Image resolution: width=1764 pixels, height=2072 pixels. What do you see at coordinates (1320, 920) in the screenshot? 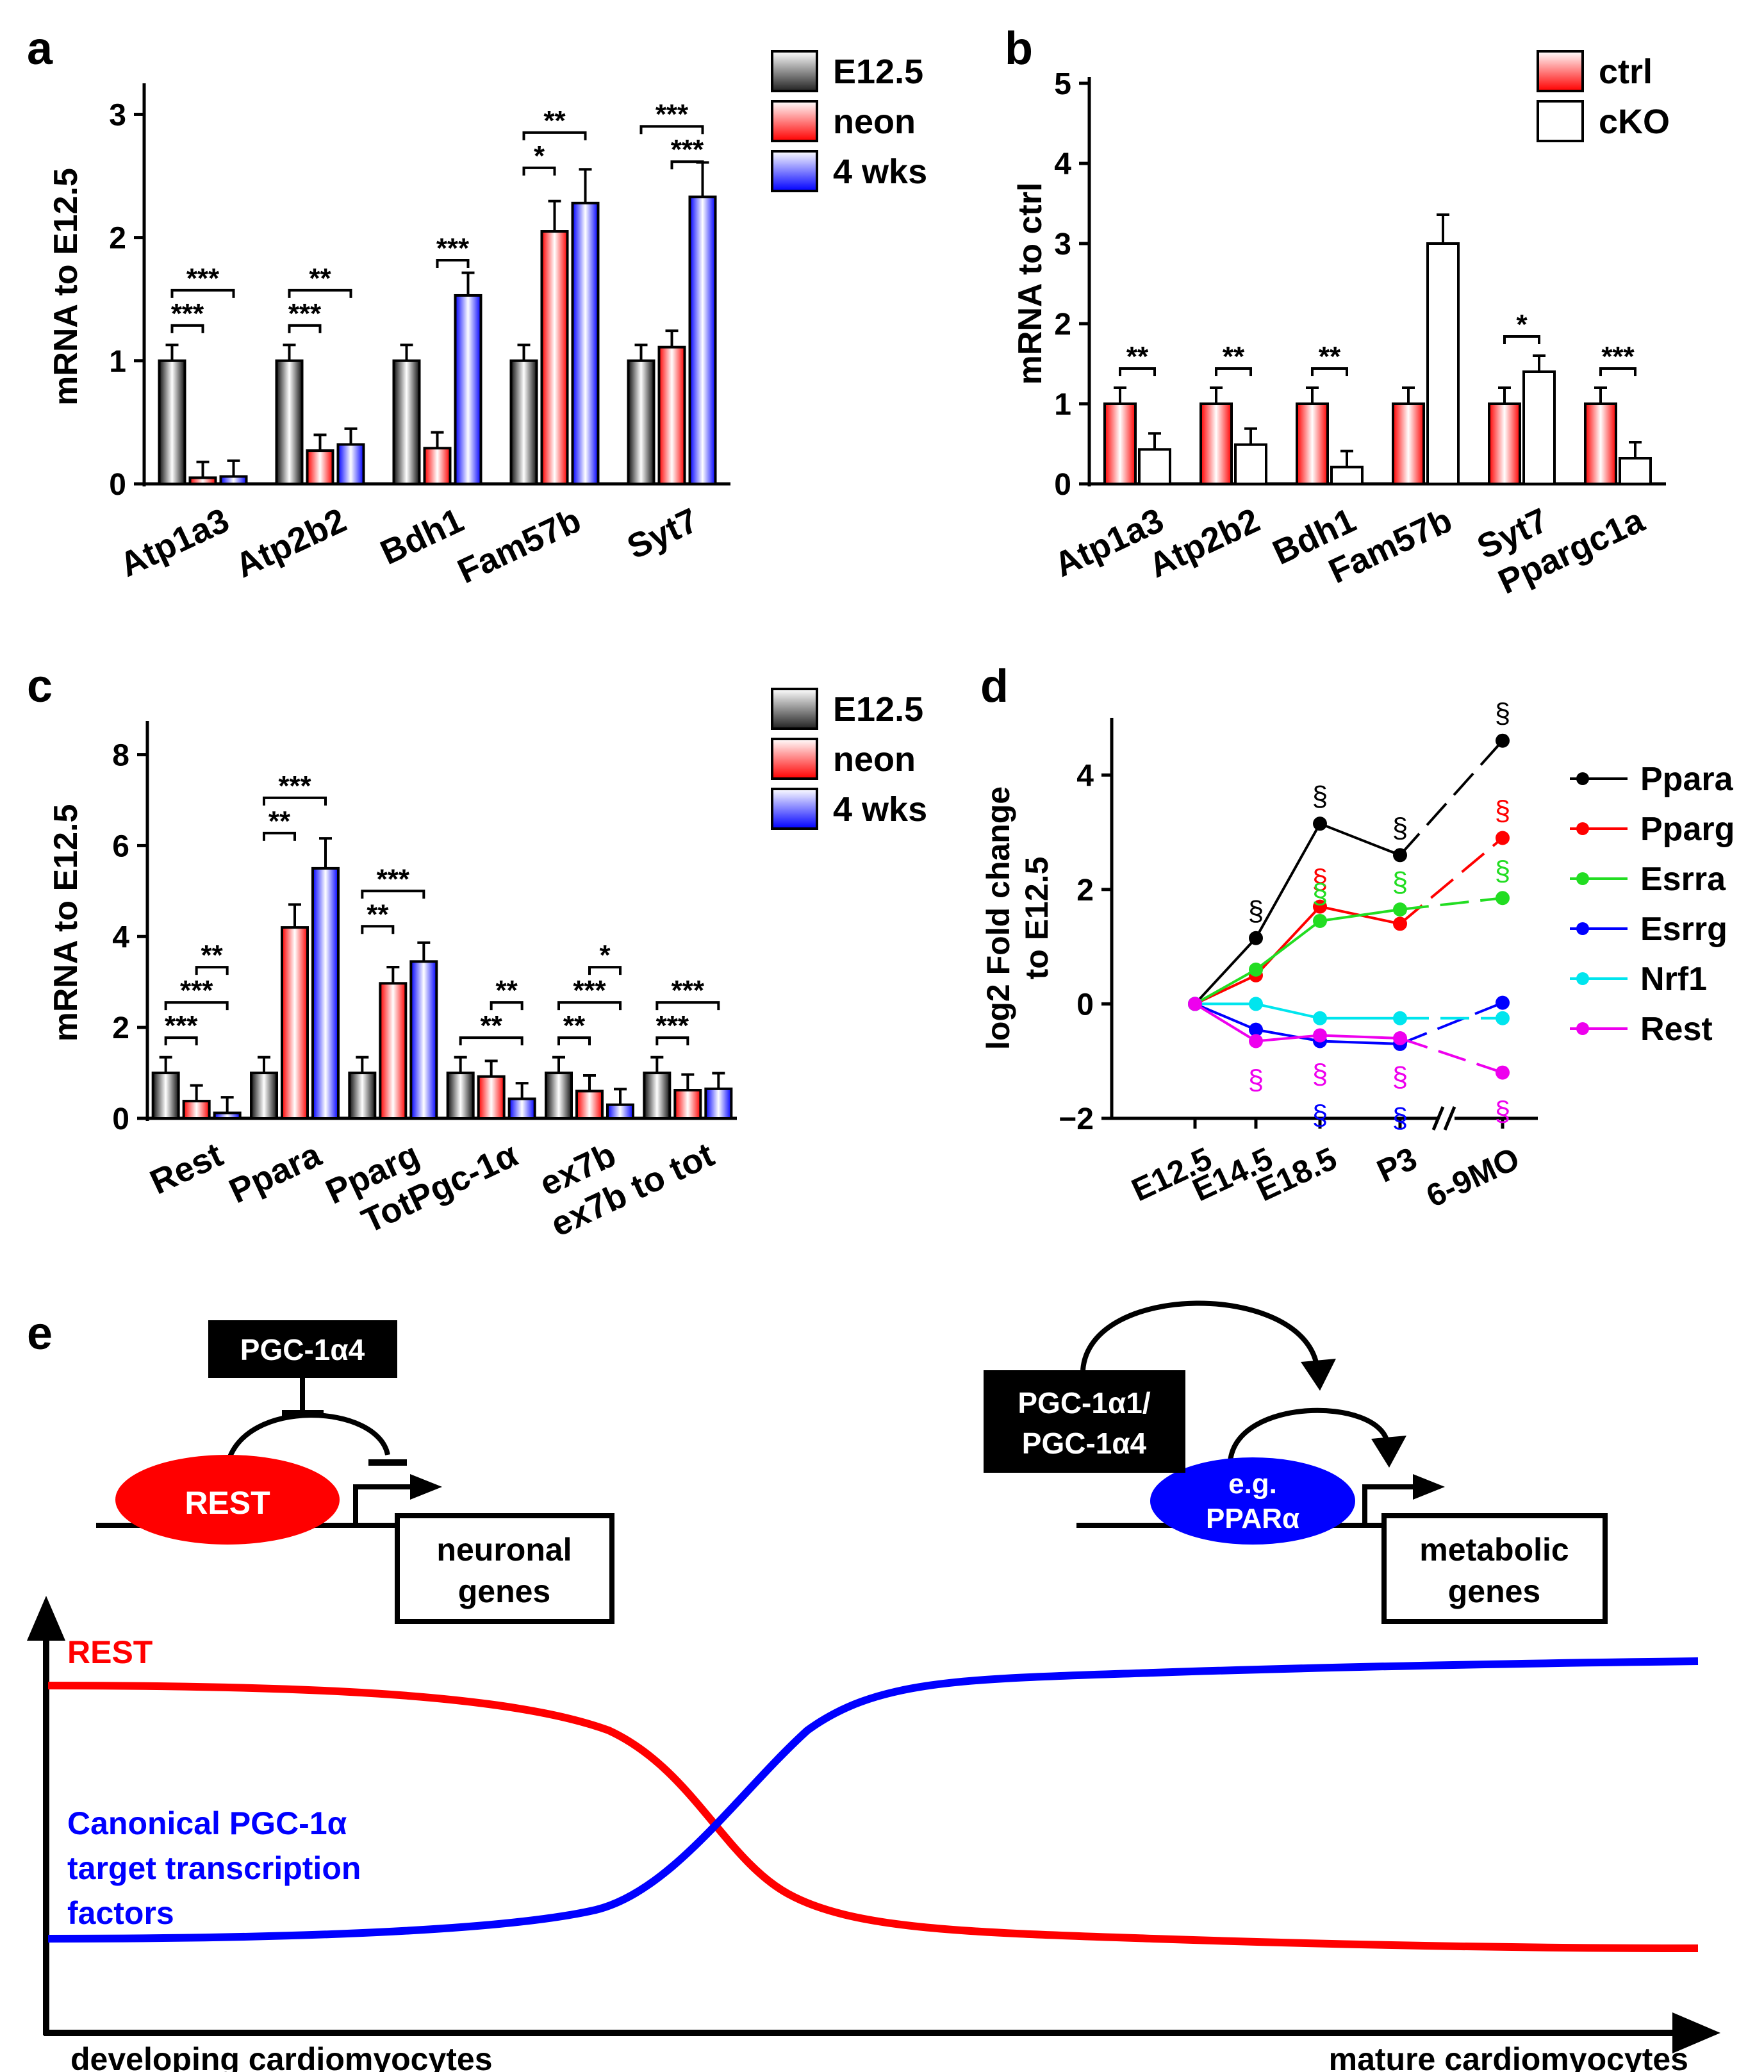
I see `point-Esrra-E18.5` at bounding box center [1320, 920].